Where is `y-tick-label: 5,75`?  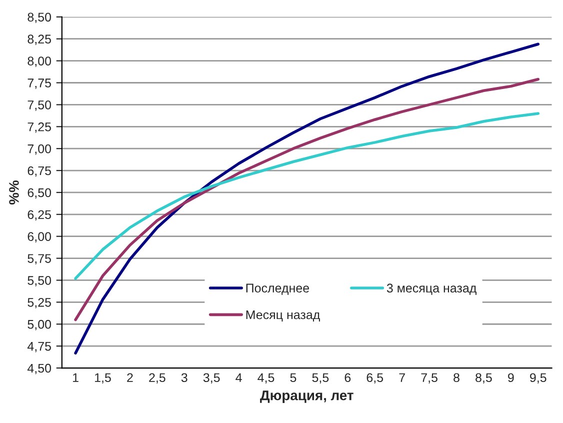 y-tick-label: 5,75 is located at coordinates (39, 259).